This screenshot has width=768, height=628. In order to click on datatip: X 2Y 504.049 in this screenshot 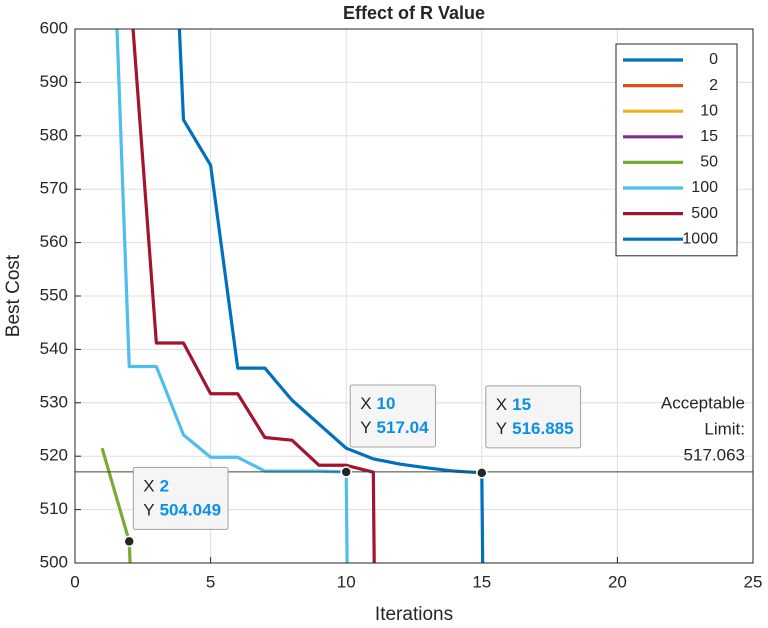, I will do `click(176, 507)`.